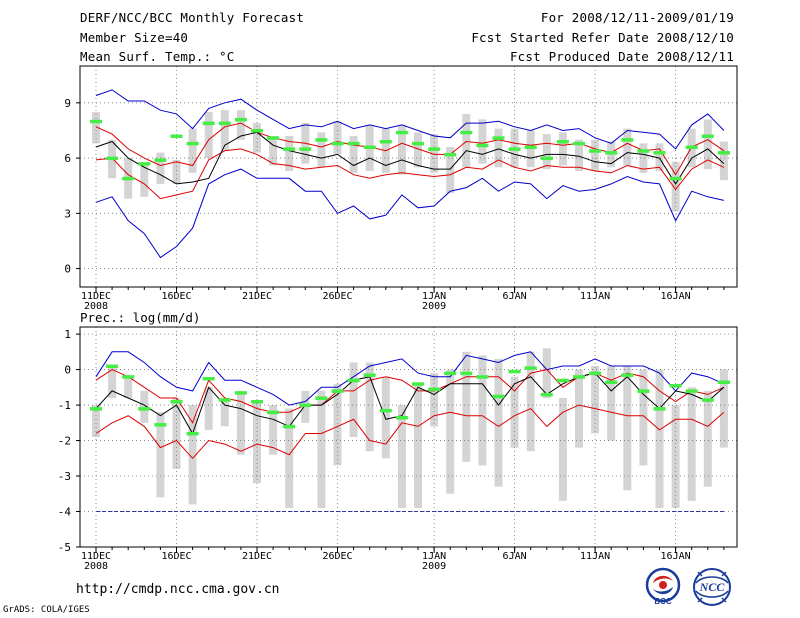  I want to click on svg-text: NCC, so click(712, 587).